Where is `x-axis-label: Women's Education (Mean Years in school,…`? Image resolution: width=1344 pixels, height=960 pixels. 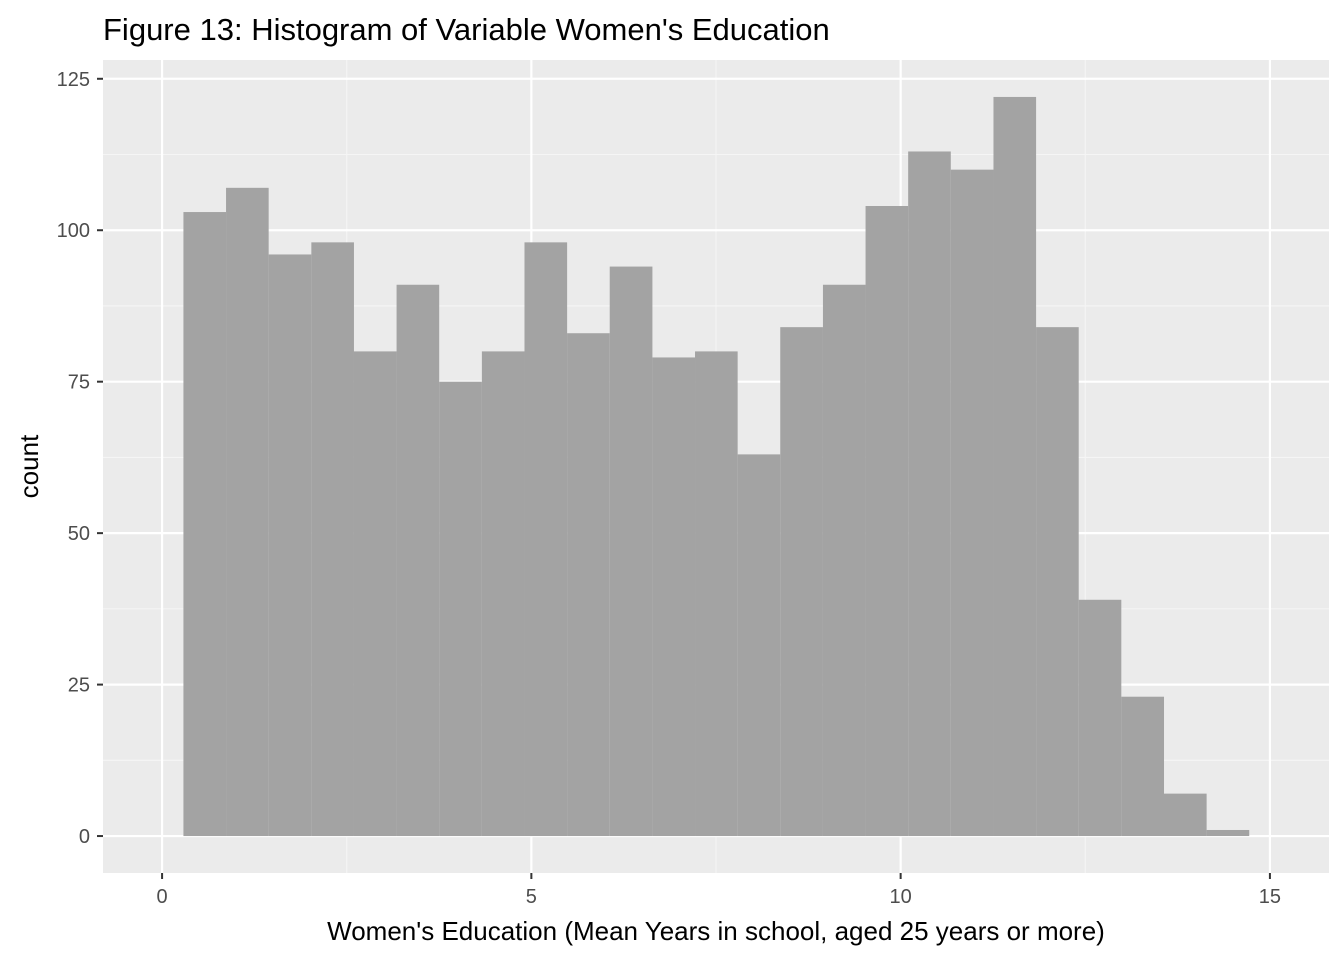
x-axis-label: Women's Education (Mean Years in school,… is located at coordinates (716, 931).